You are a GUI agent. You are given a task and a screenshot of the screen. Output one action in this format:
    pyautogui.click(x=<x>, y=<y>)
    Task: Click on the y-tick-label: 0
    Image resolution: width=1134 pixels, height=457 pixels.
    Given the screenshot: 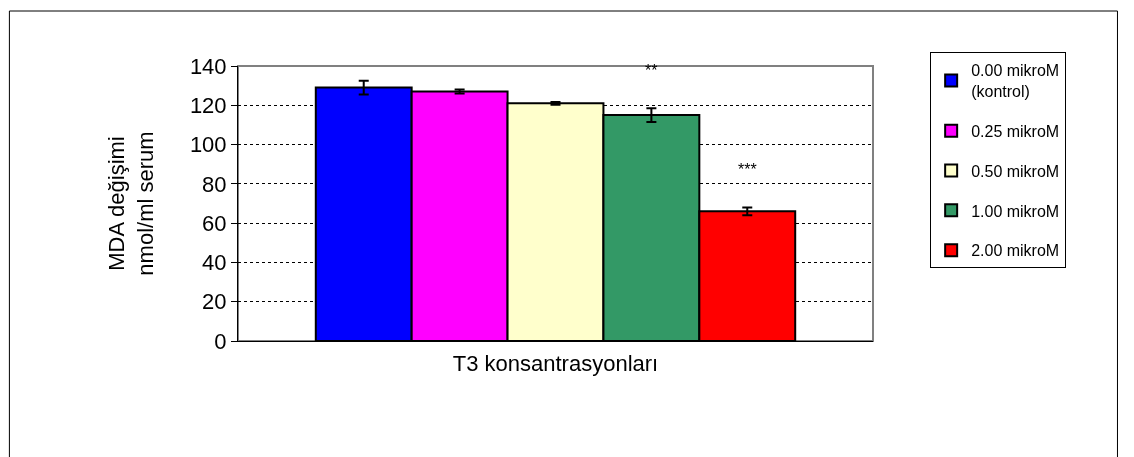 What is the action you would take?
    pyautogui.click(x=220, y=341)
    